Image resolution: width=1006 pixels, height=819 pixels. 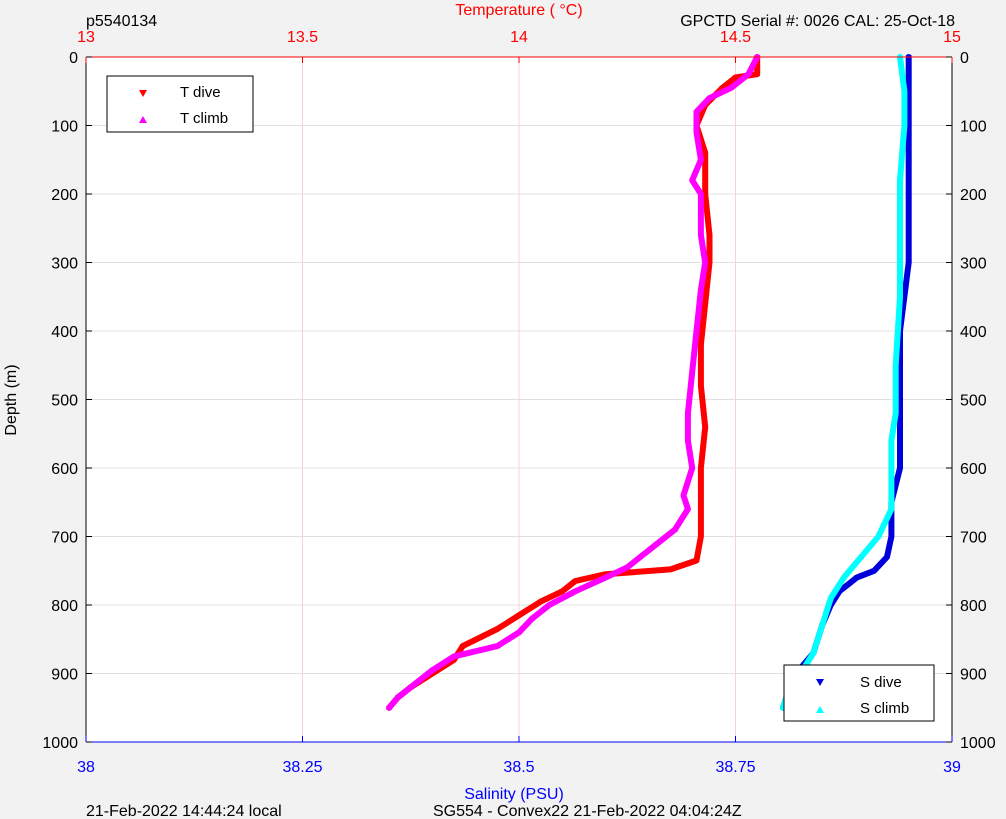 What do you see at coordinates (518, 10) in the screenshot?
I see `temperature-axis-title: Temperature ( °C)` at bounding box center [518, 10].